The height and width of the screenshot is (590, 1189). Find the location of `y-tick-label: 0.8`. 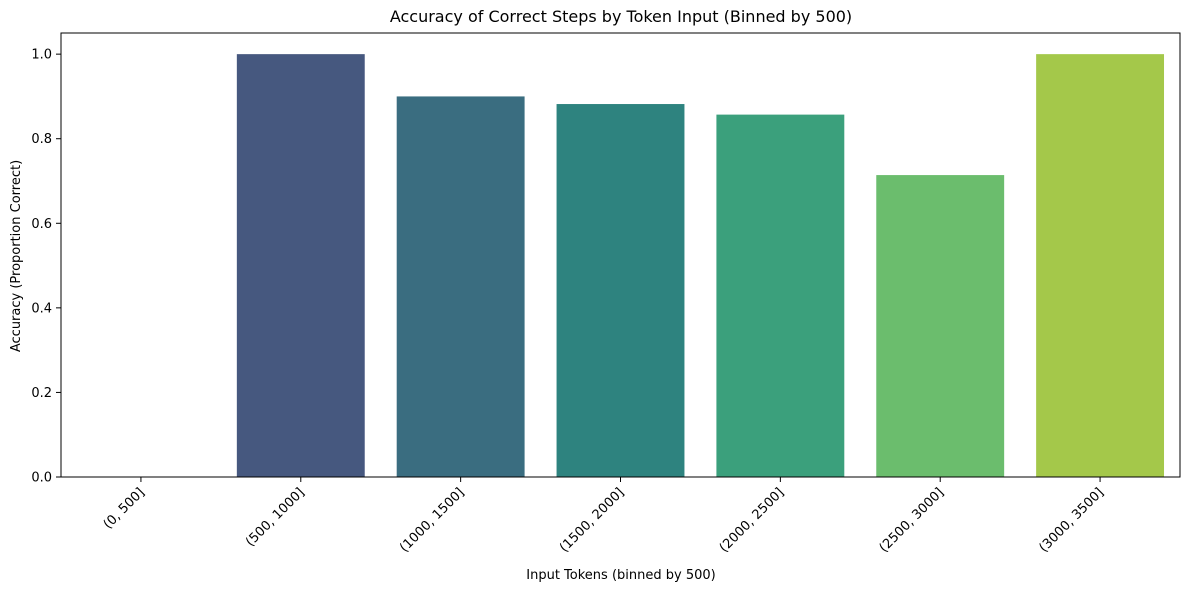

y-tick-label: 0.8 is located at coordinates (41, 139).